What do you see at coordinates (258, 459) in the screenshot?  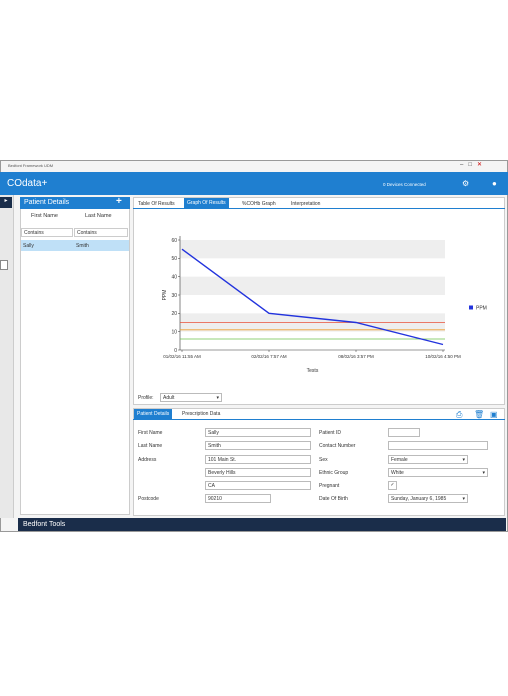 I see `text-input: 101 Main St.` at bounding box center [258, 459].